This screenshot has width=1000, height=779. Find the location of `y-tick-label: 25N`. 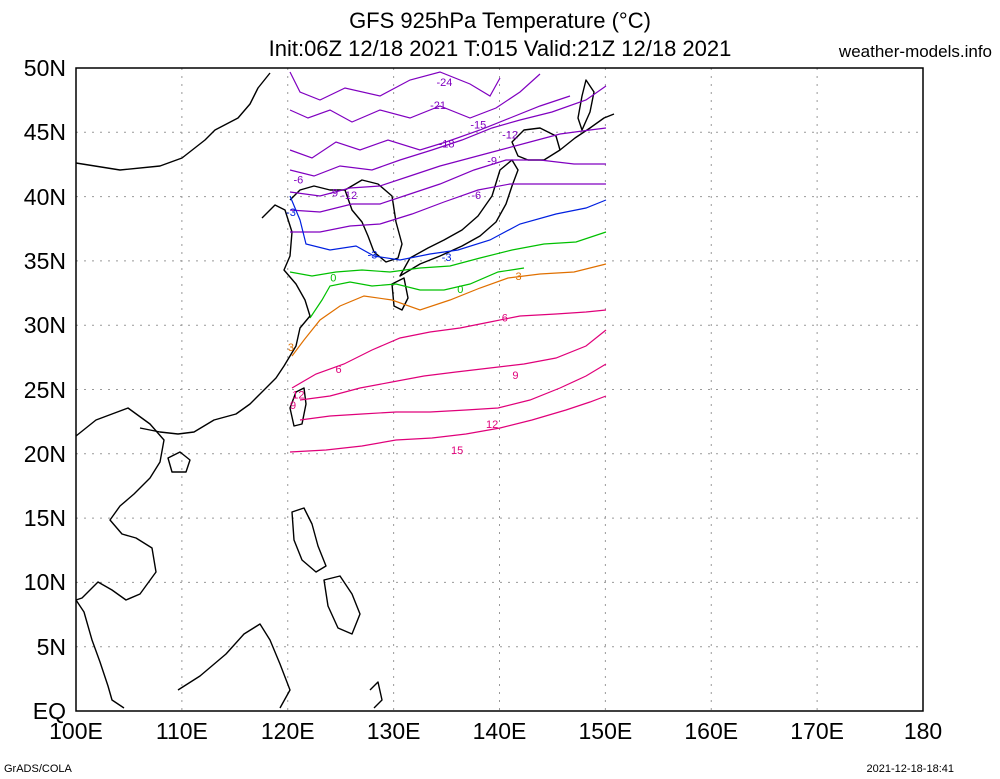

y-tick-label: 25N is located at coordinates (44, 389).